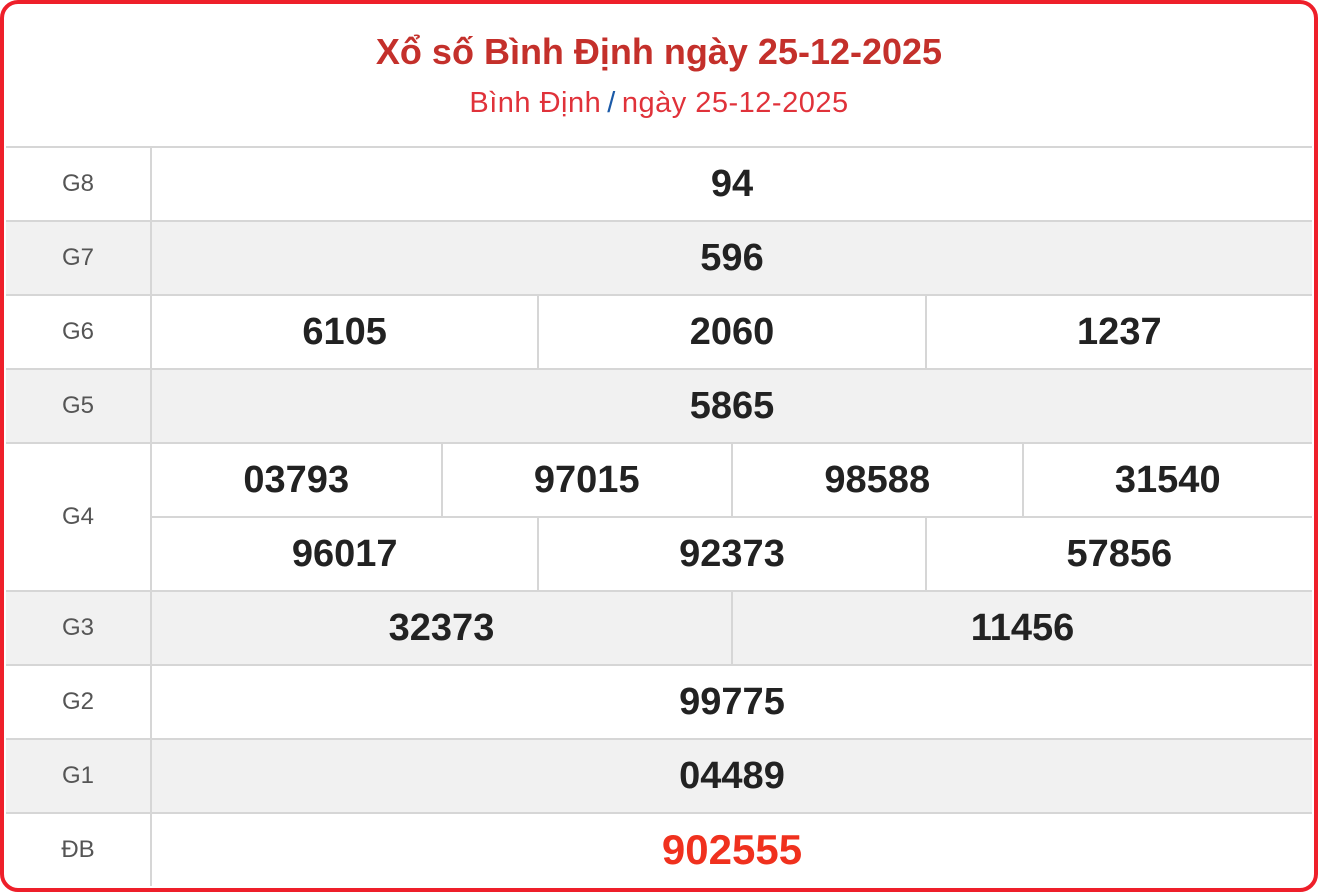  Describe the element at coordinates (79, 628) in the screenshot. I see `prize-label: G3` at that location.